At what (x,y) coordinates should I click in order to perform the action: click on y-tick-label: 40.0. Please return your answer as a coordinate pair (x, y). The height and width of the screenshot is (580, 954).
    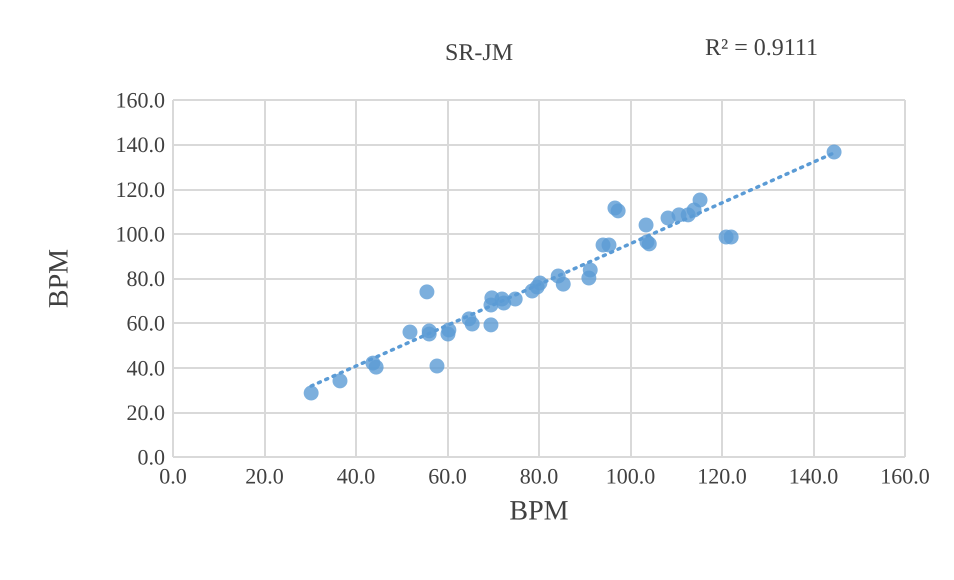
    Looking at the image, I should click on (145, 367).